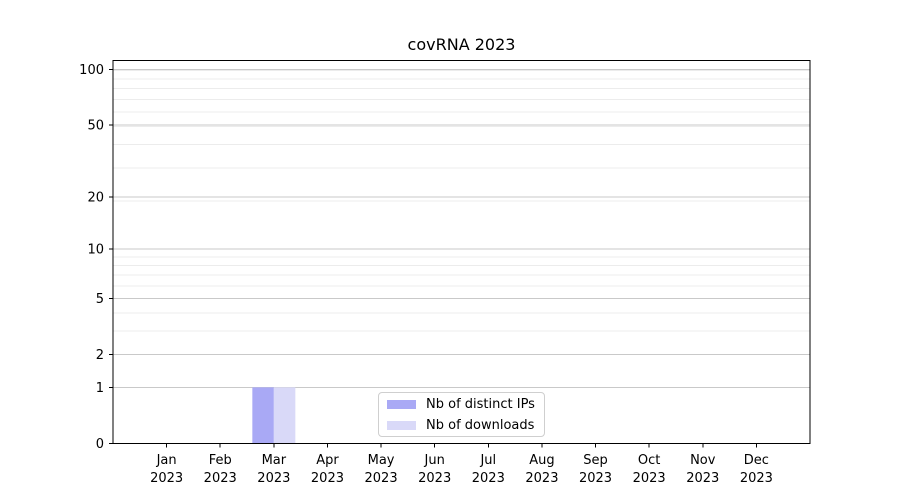  I want to click on legend-label-distinct-ips: Nb of distinct IPs, so click(480, 404).